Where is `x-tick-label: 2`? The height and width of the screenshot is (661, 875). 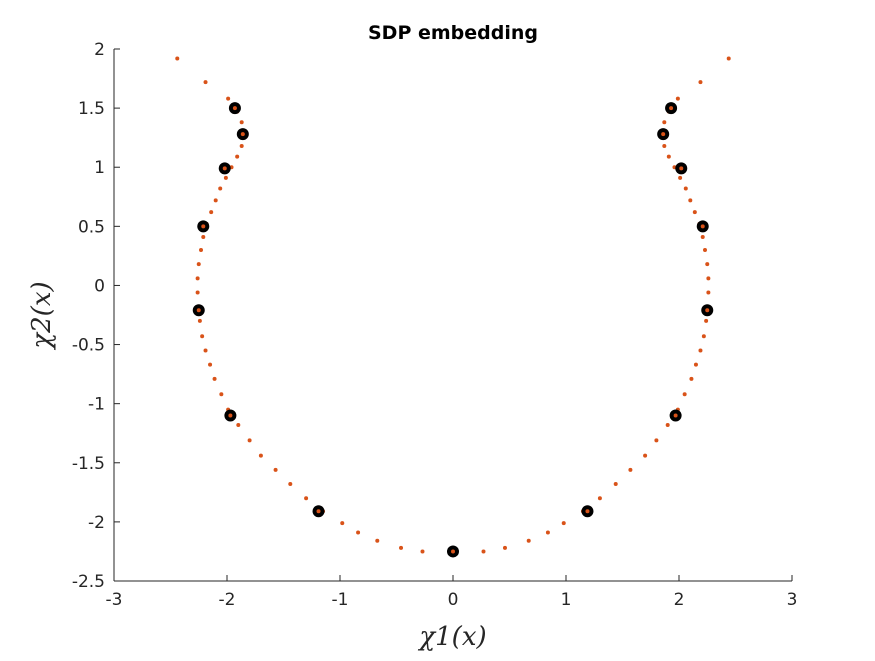 x-tick-label: 2 is located at coordinates (679, 600).